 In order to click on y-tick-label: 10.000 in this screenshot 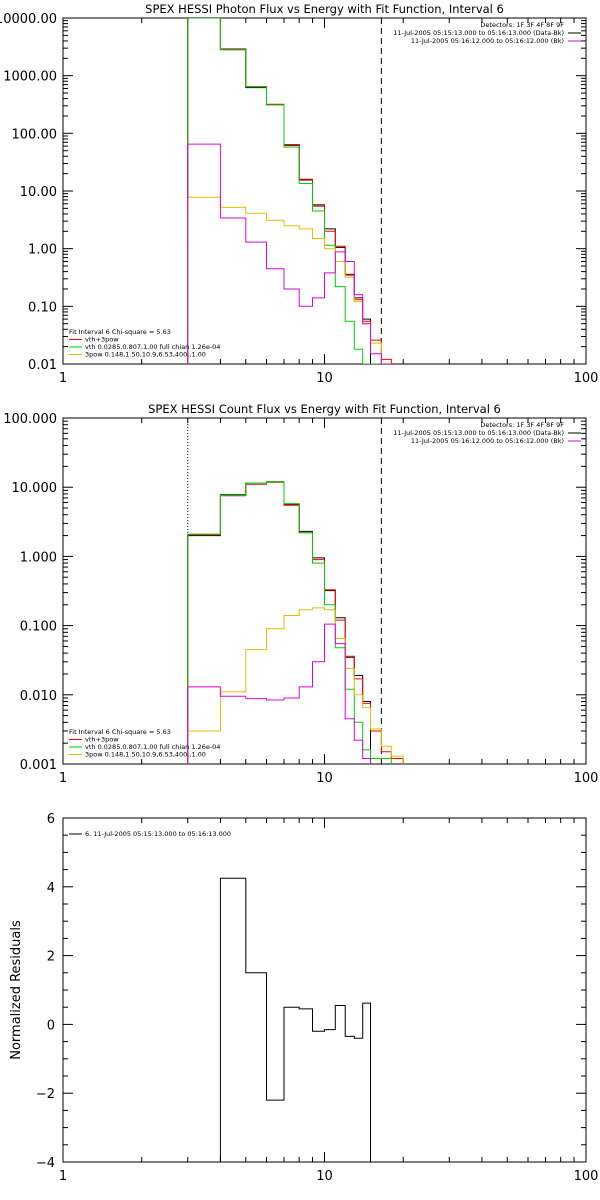, I will do `click(35, 488)`.